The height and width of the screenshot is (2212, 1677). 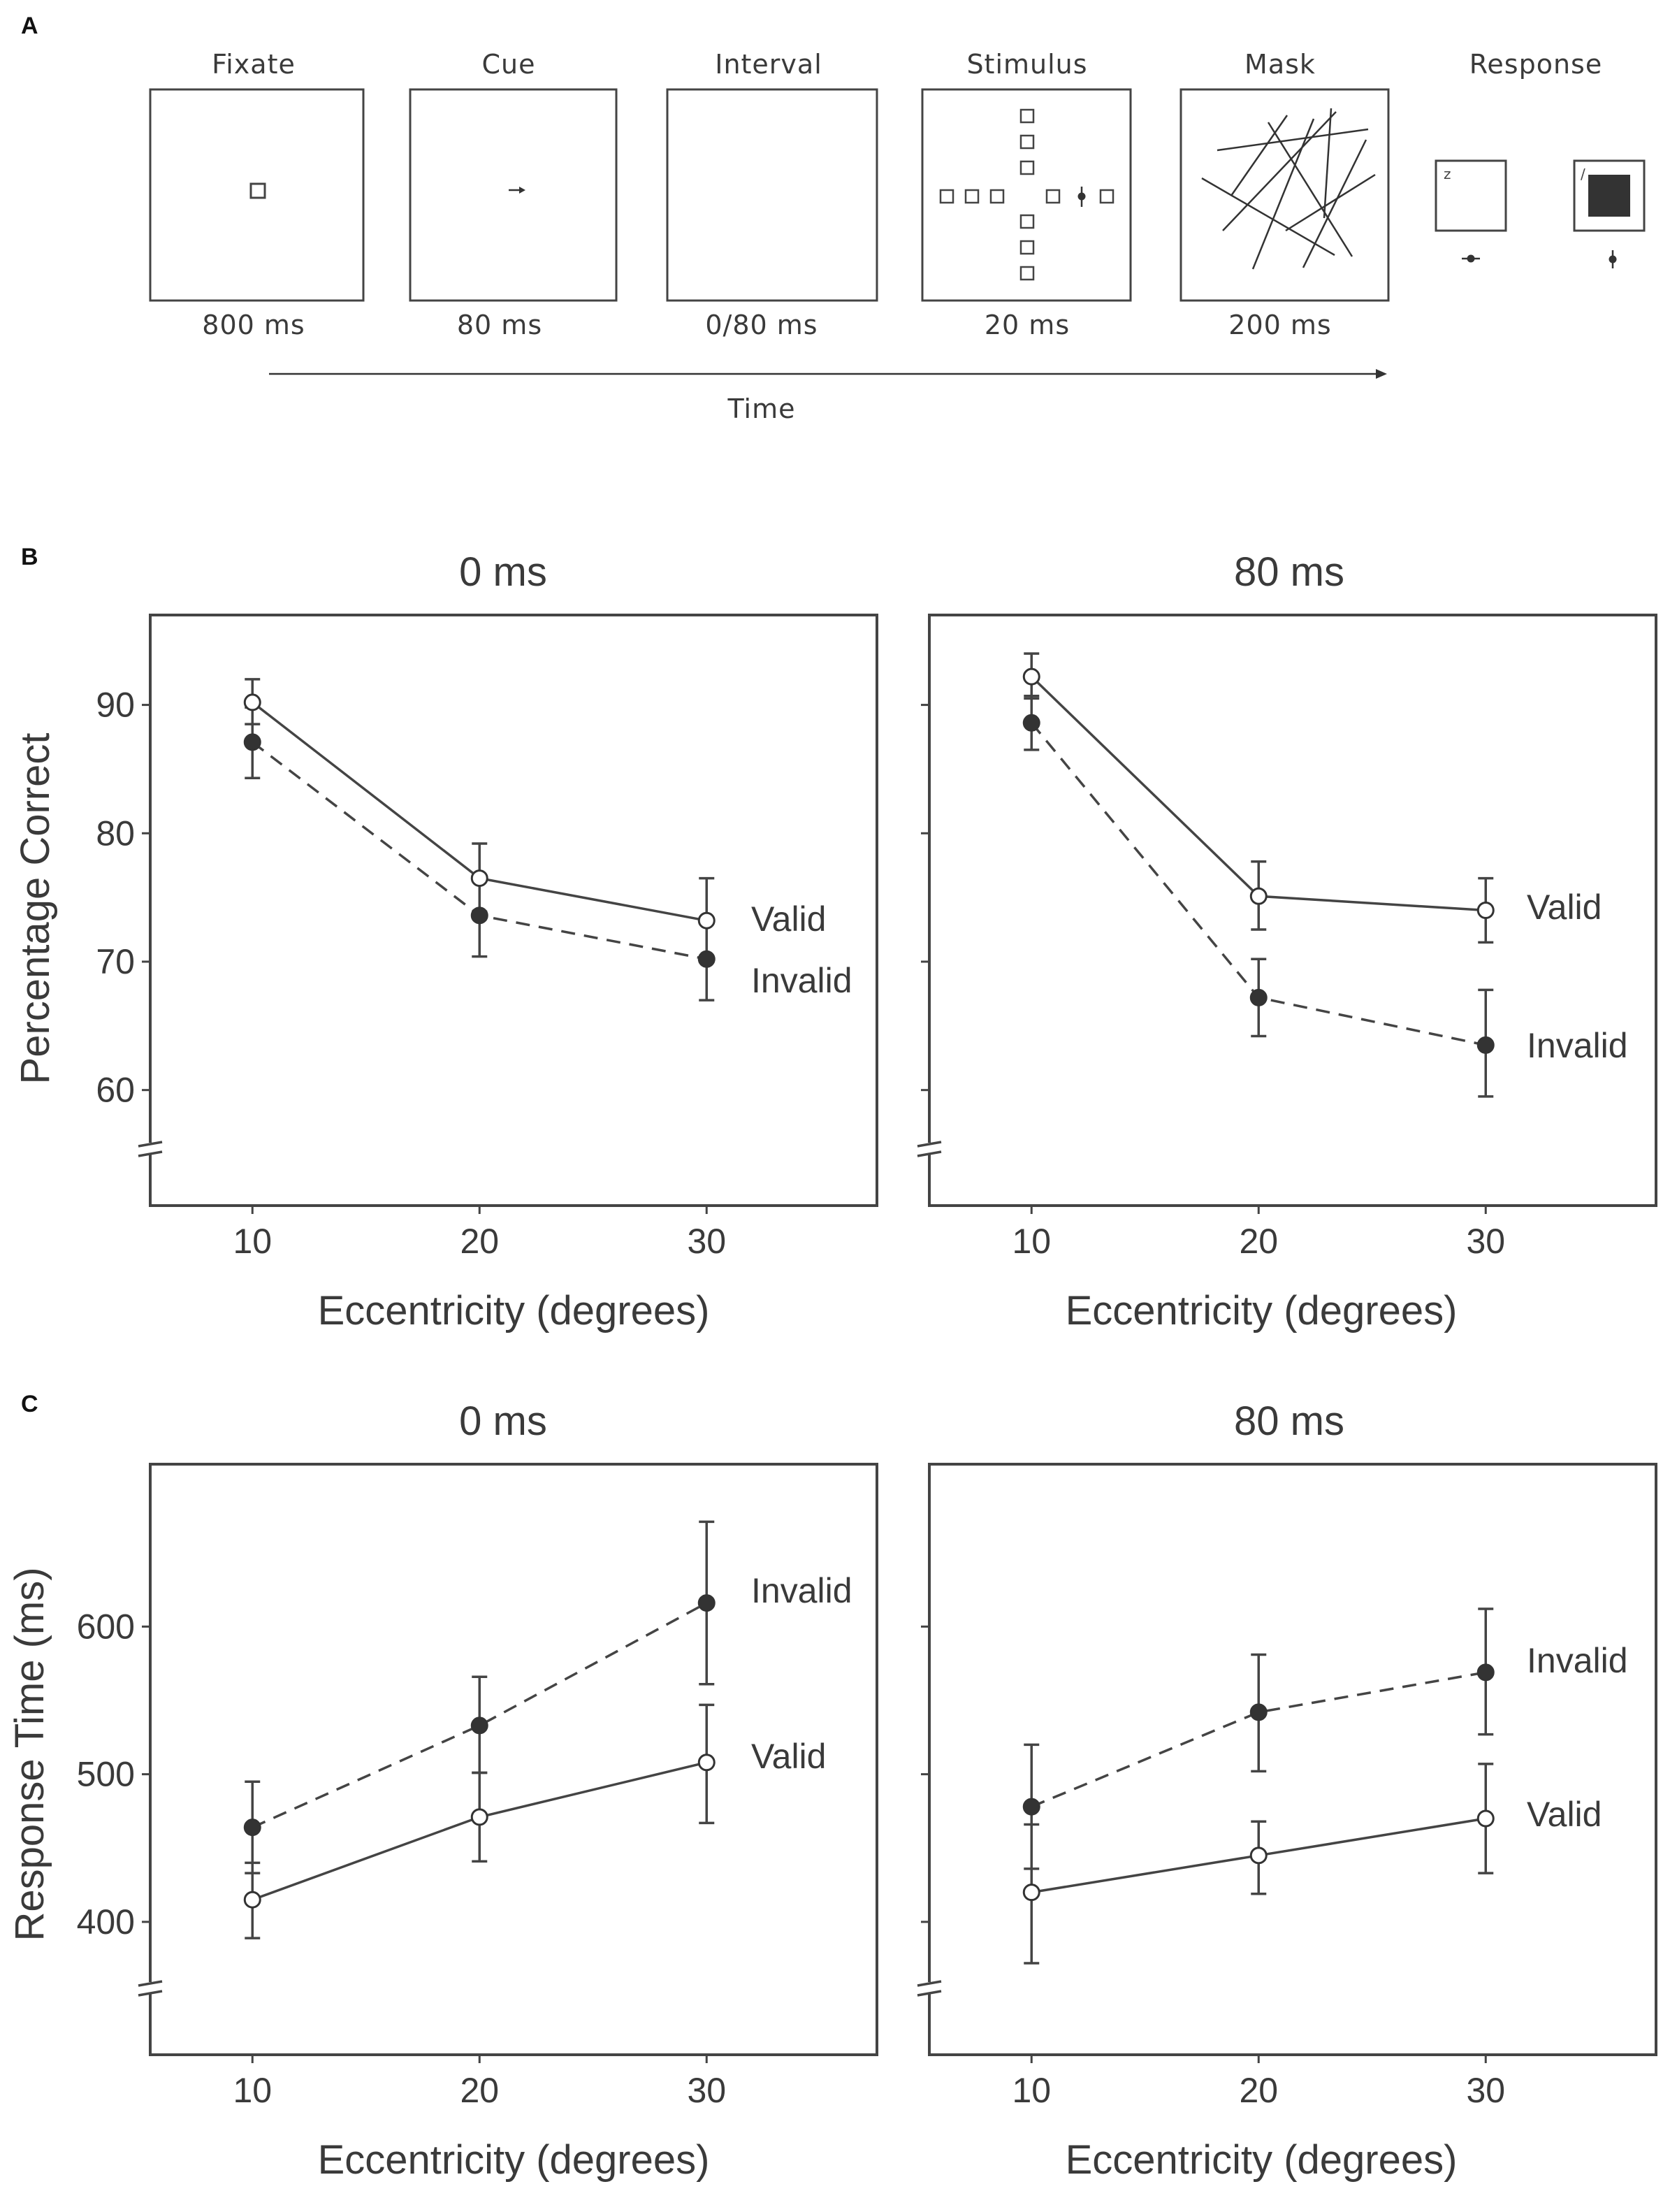 What do you see at coordinates (517, 190) in the screenshot?
I see `cue-arrow-icon` at bounding box center [517, 190].